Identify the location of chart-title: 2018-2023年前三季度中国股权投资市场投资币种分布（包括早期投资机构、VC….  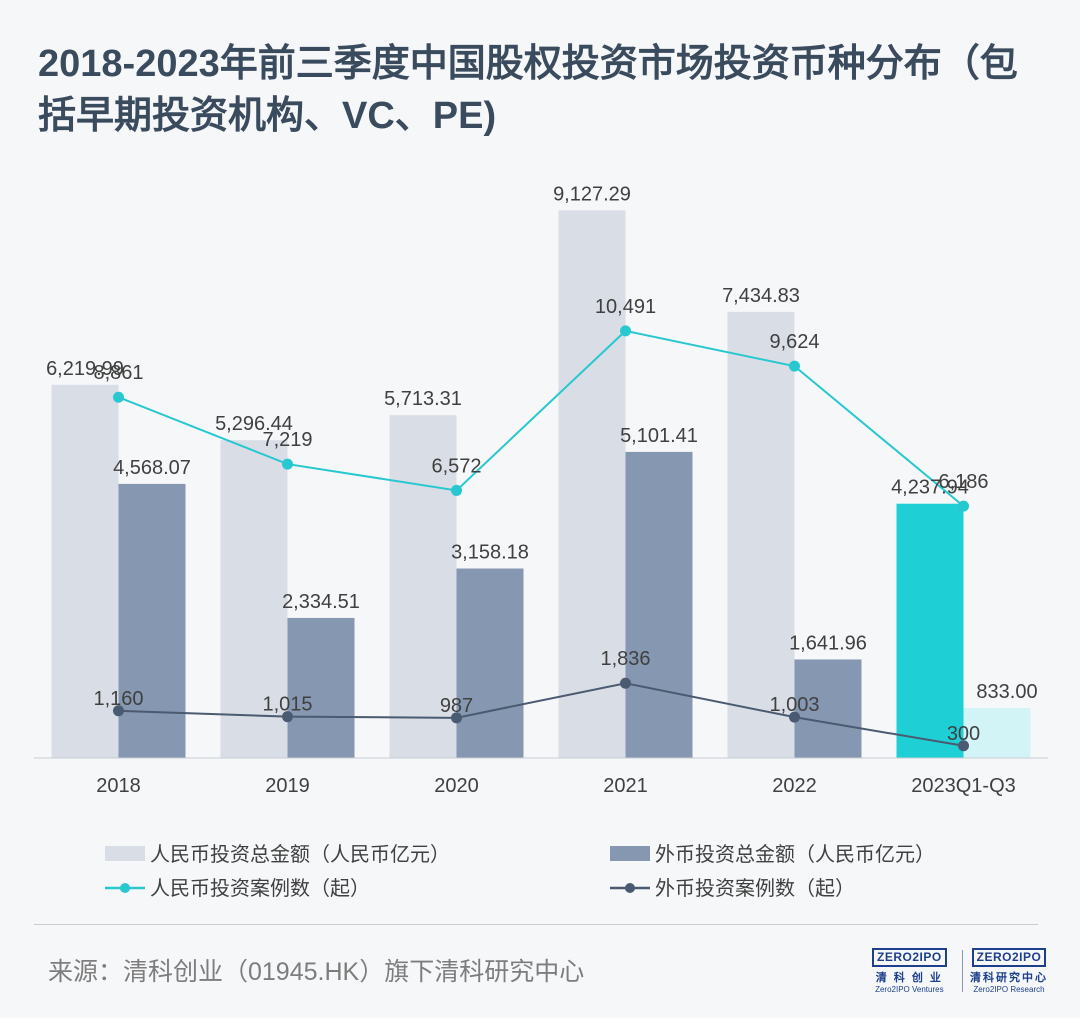
(528, 90).